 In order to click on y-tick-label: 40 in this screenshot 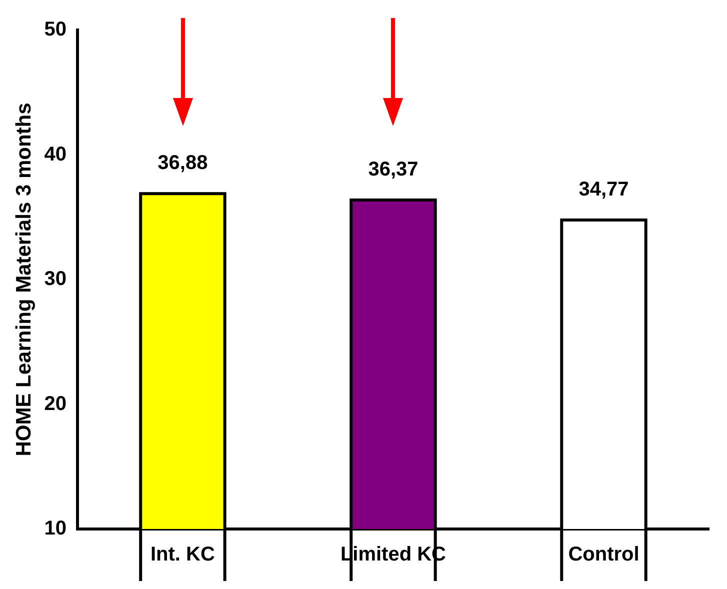, I will do `click(55, 154)`.